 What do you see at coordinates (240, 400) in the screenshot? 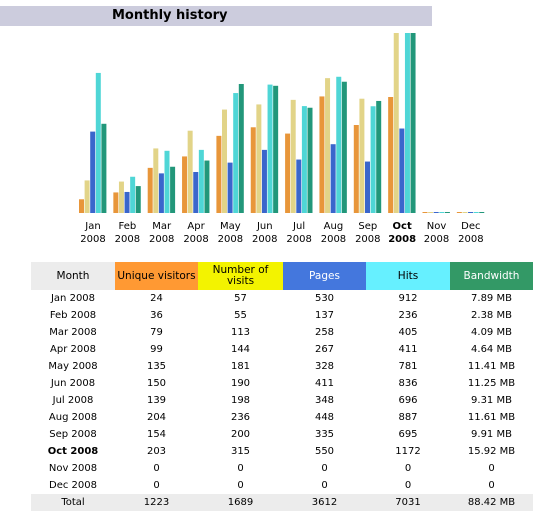
I see `value-cell: 198` at bounding box center [240, 400].